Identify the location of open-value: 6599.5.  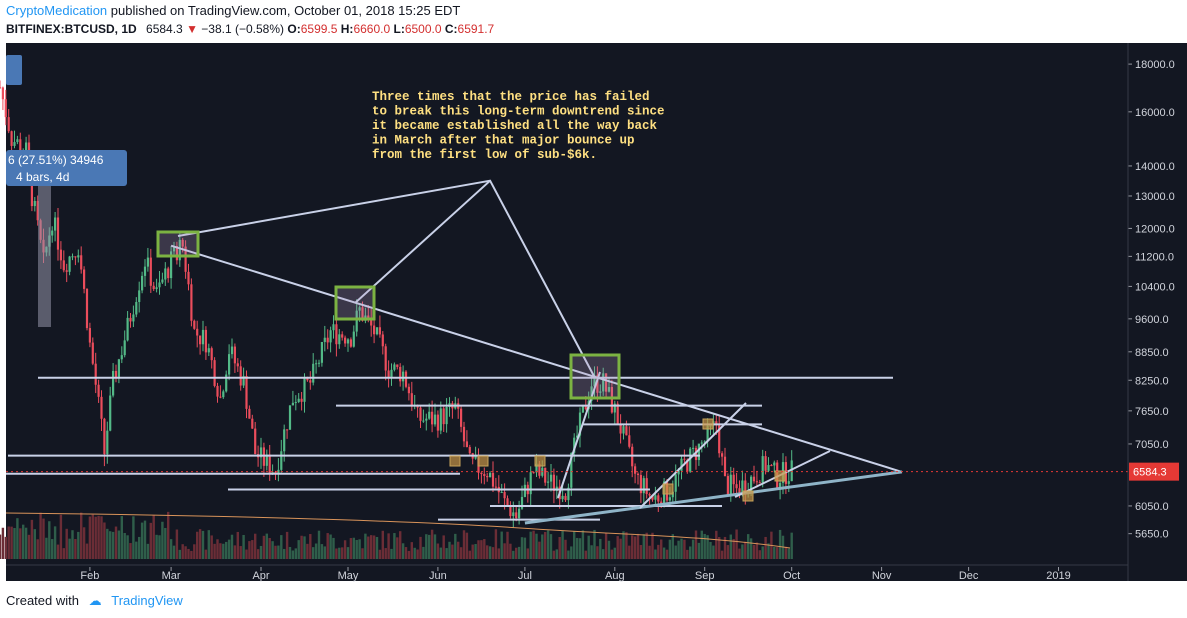
(319, 29).